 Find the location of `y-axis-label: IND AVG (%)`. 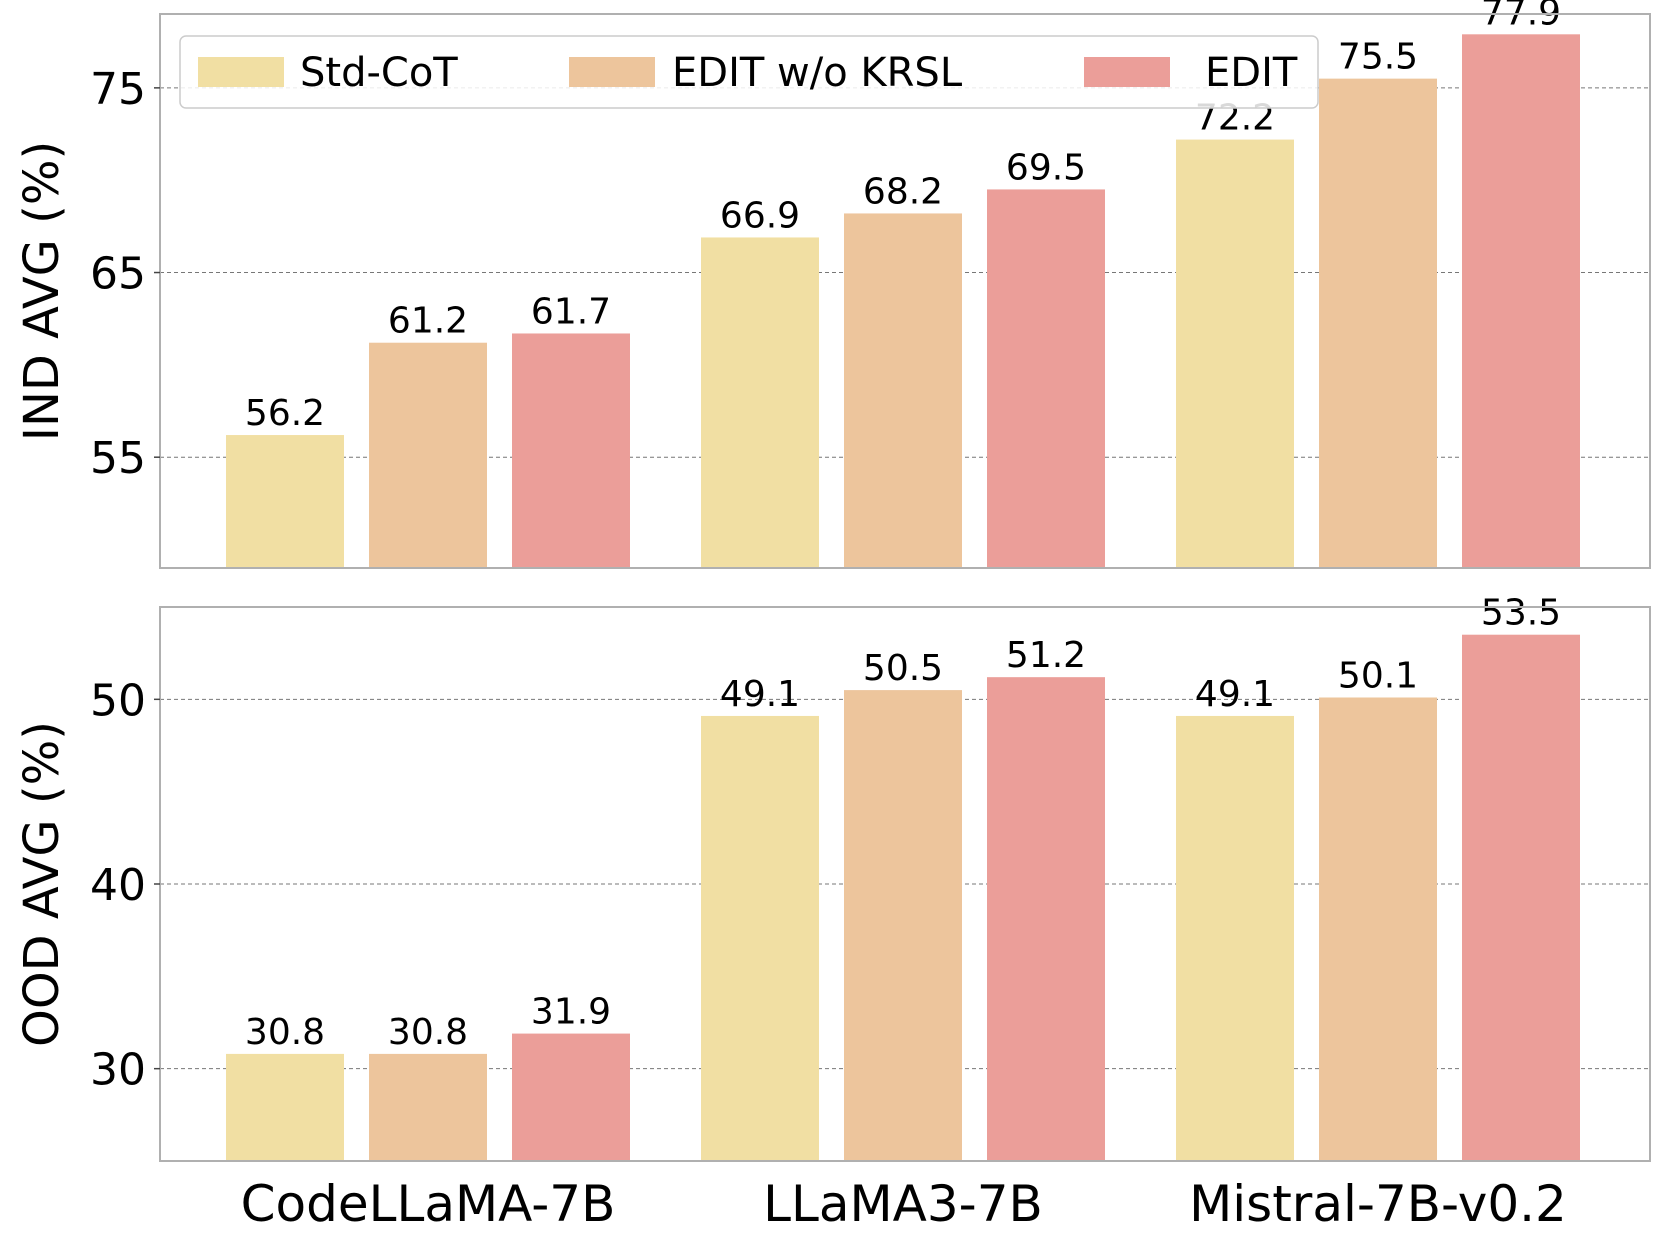

y-axis-label: IND AVG (%) is located at coordinates (42, 291).